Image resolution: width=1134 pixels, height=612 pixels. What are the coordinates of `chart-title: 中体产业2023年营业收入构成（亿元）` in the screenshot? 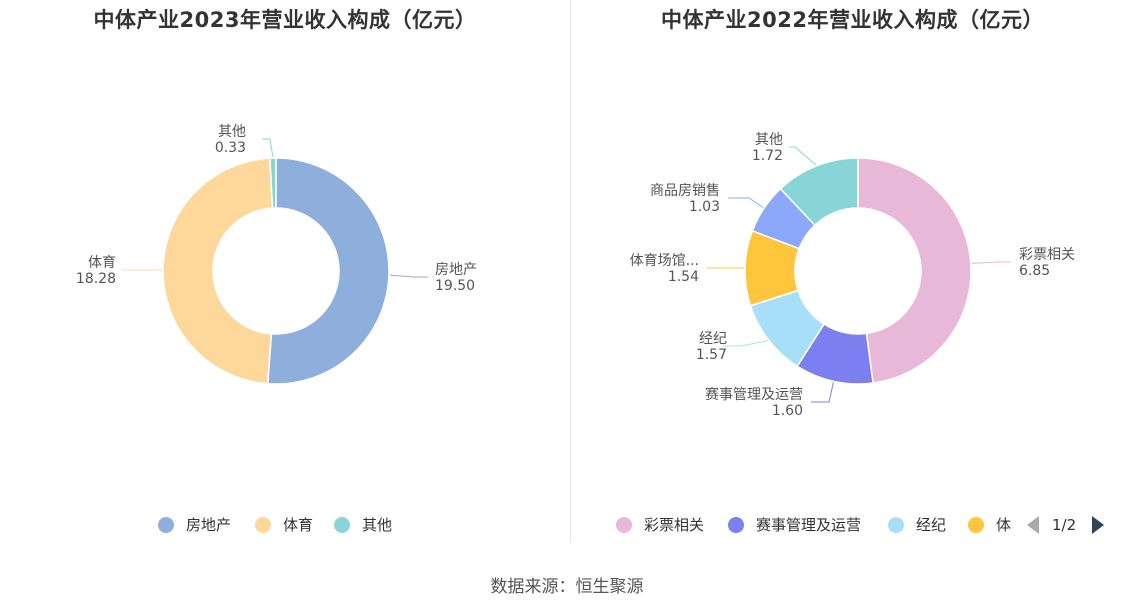 It's located at (285, 20).